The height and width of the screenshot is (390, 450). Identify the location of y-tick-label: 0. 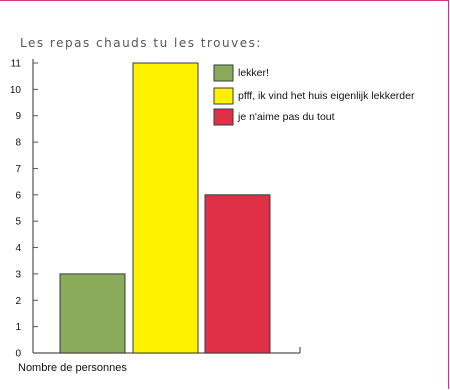
(18, 354).